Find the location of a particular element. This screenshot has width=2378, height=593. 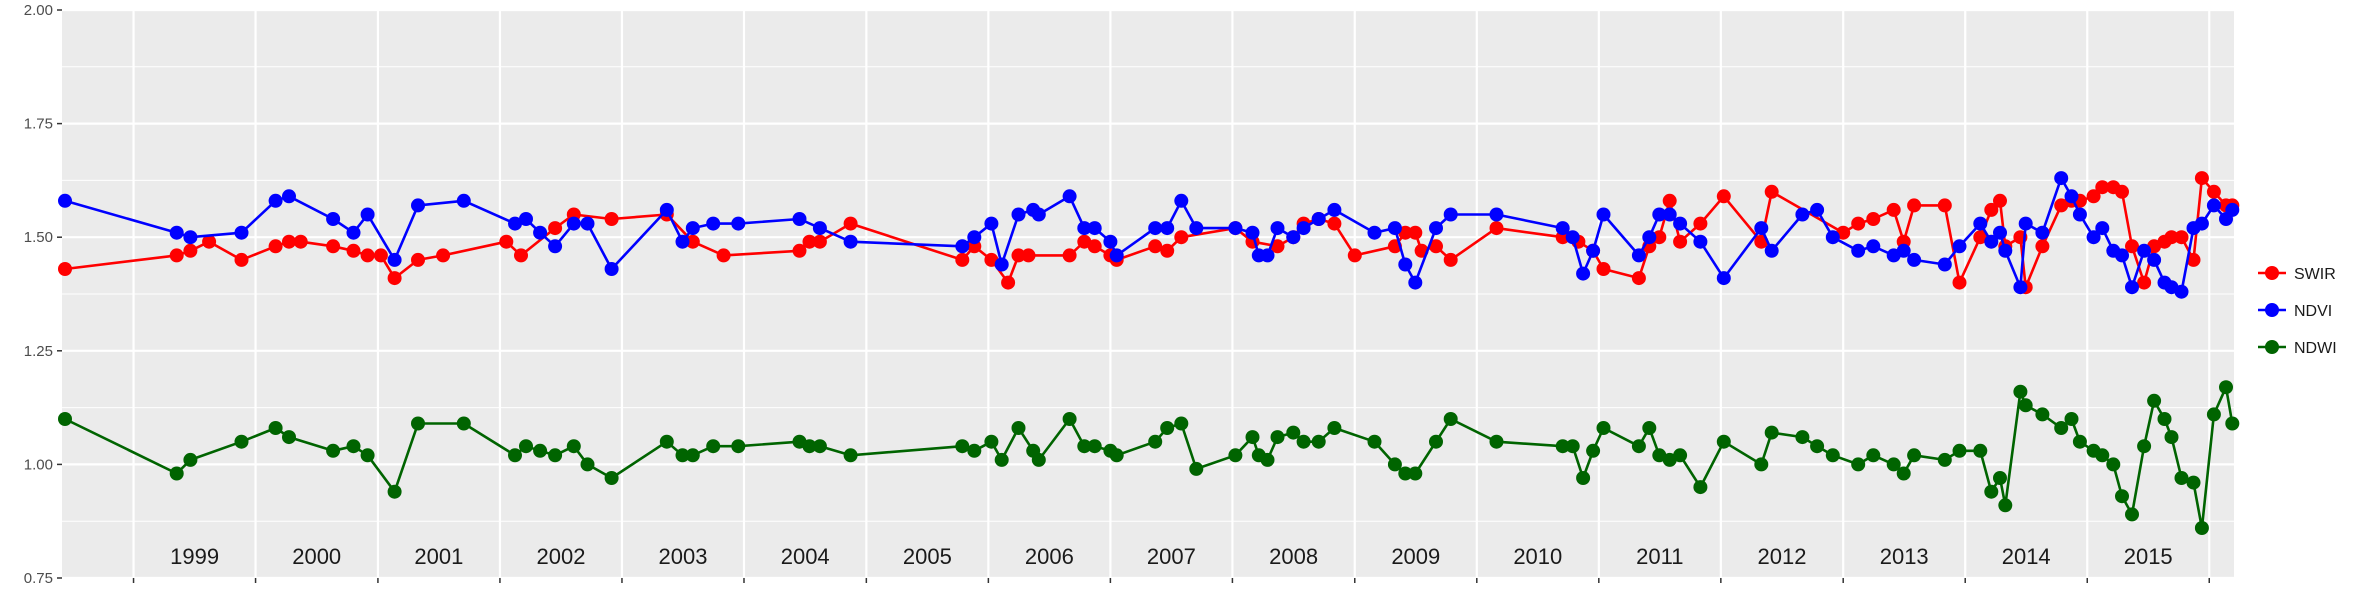

legend-key-point is located at coordinates (2272, 310).